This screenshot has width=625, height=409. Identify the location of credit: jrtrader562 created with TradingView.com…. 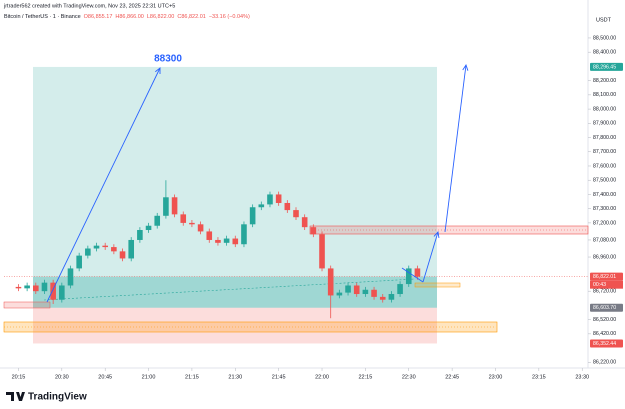
(89, 6).